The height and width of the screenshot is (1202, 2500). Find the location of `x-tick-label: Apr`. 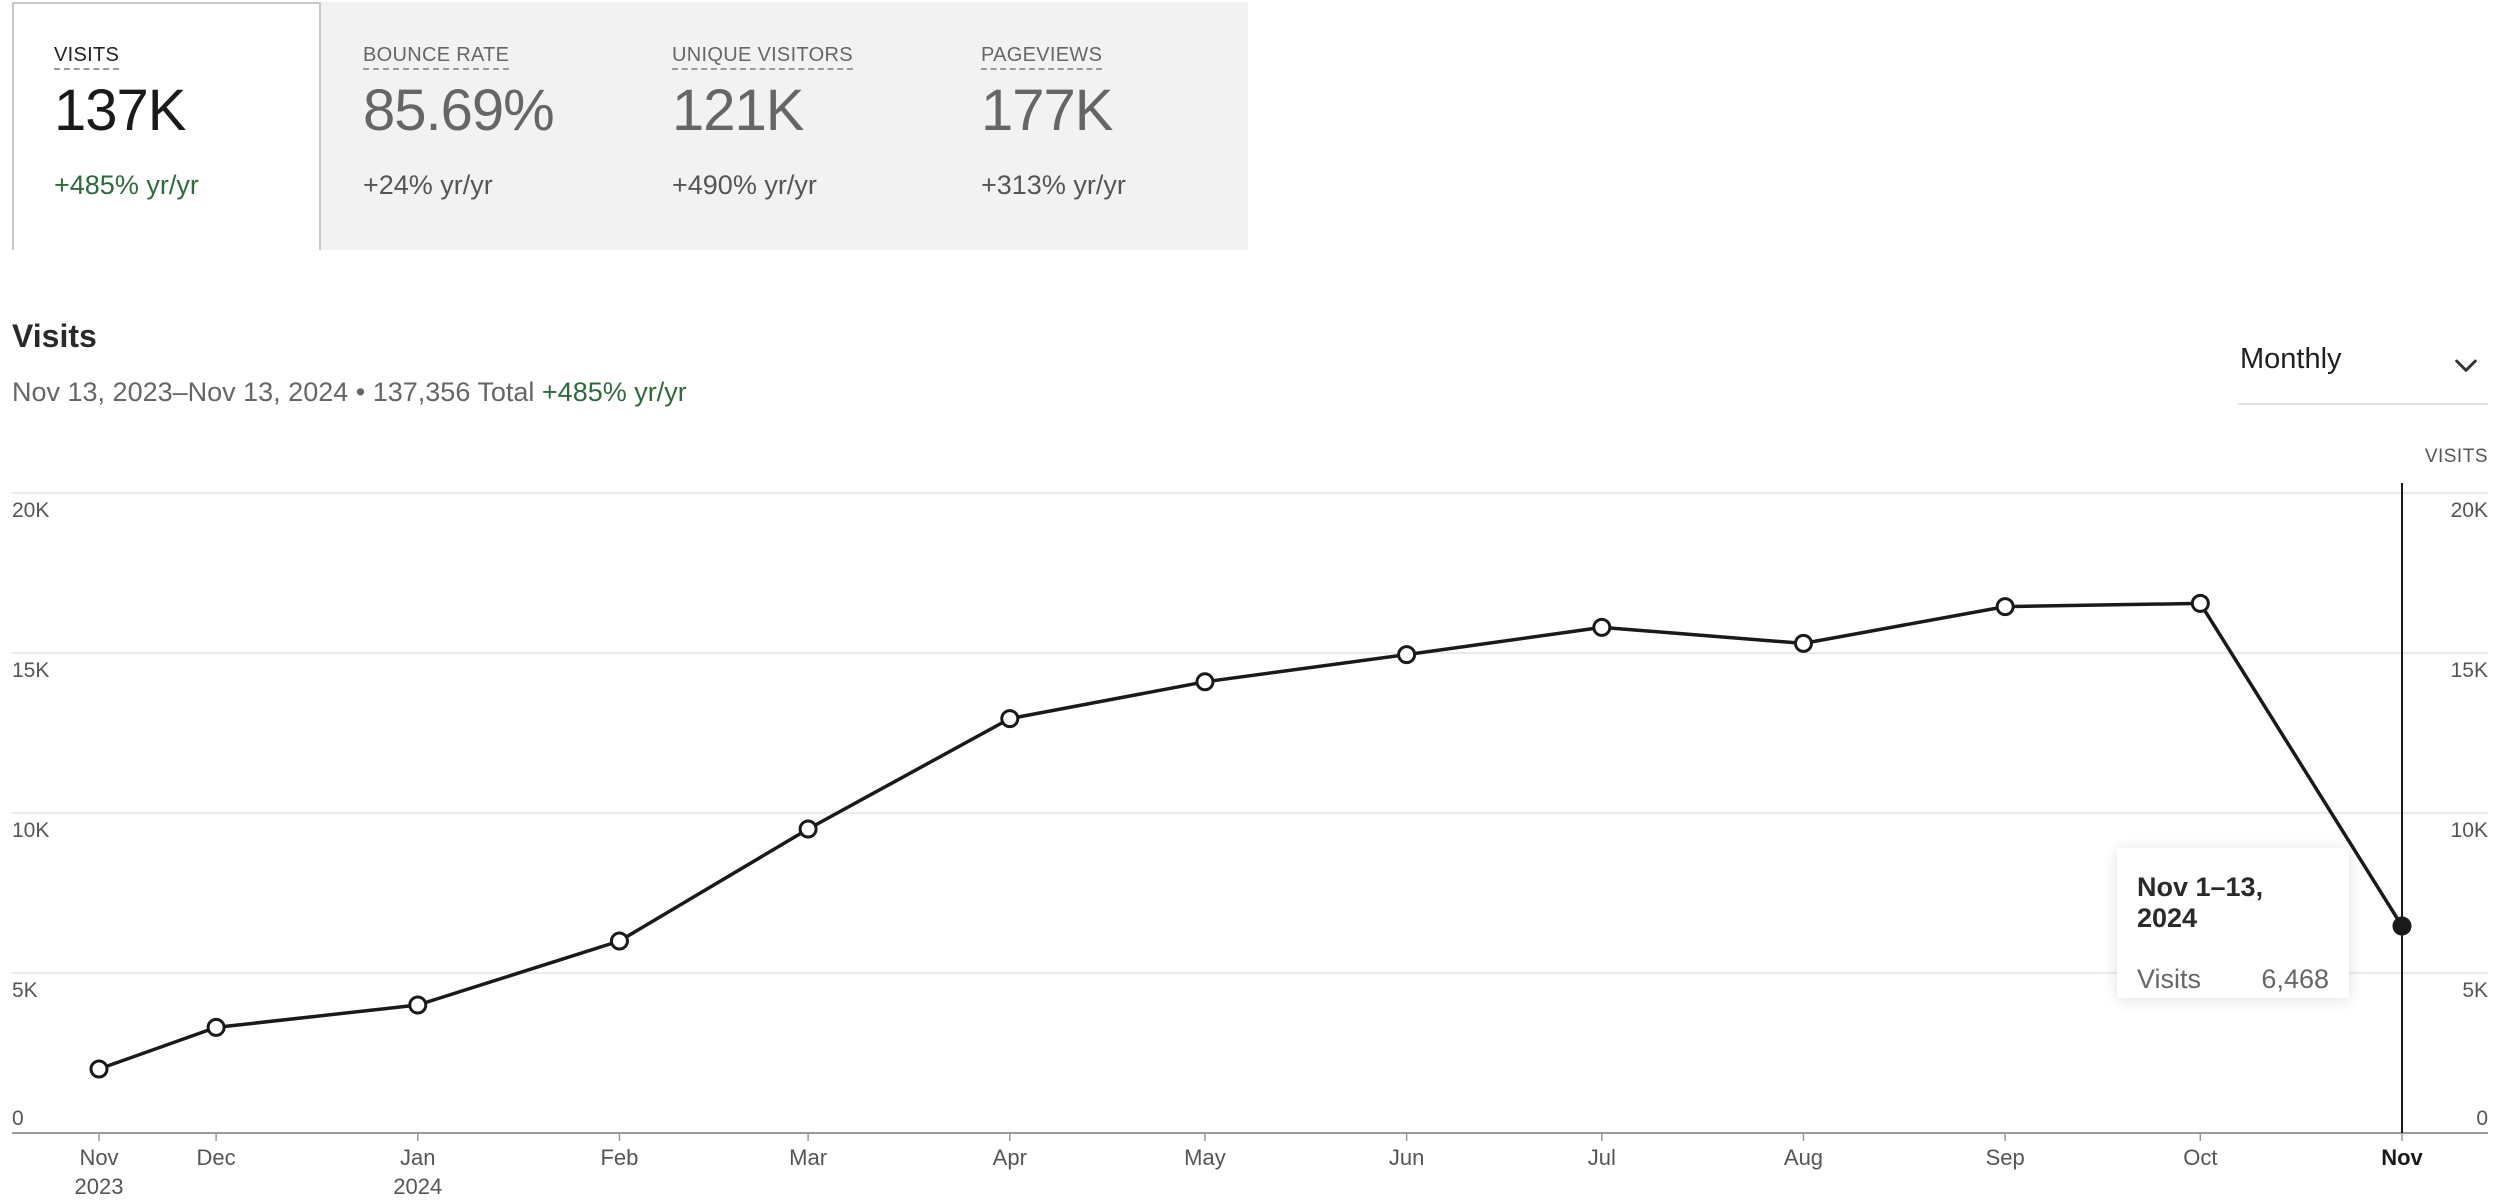

x-tick-label: Apr is located at coordinates (1010, 1157).